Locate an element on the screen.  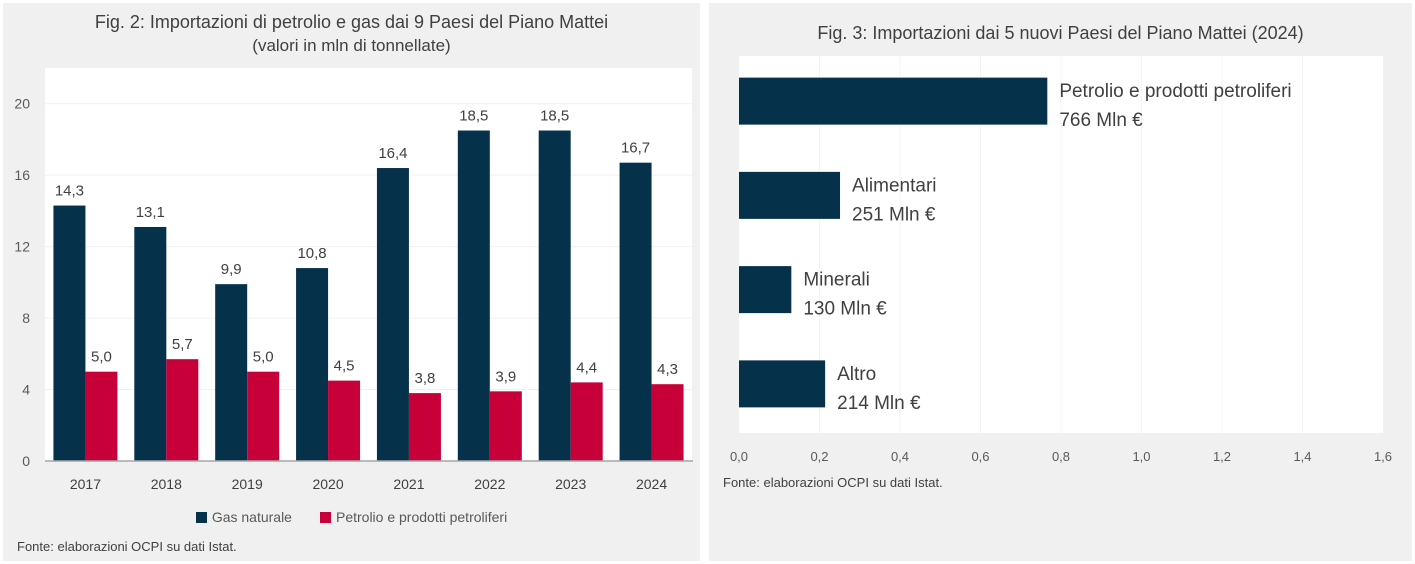
data-label-oil: 4,4 is located at coordinates (586, 367).